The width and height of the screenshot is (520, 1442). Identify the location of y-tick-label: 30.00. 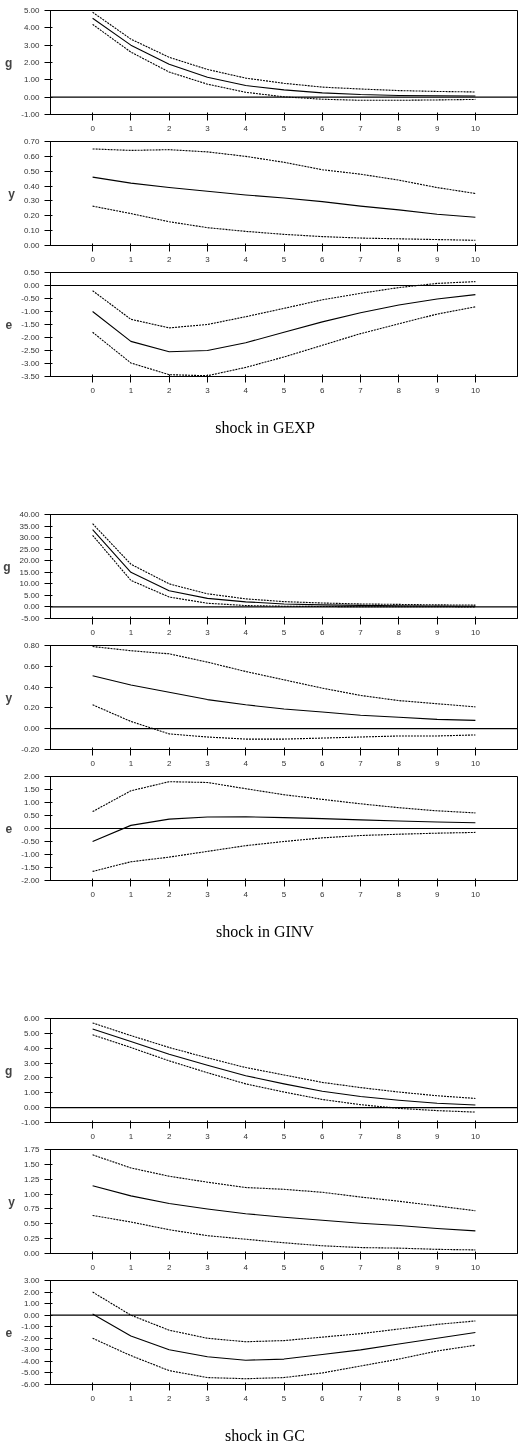
(30, 538).